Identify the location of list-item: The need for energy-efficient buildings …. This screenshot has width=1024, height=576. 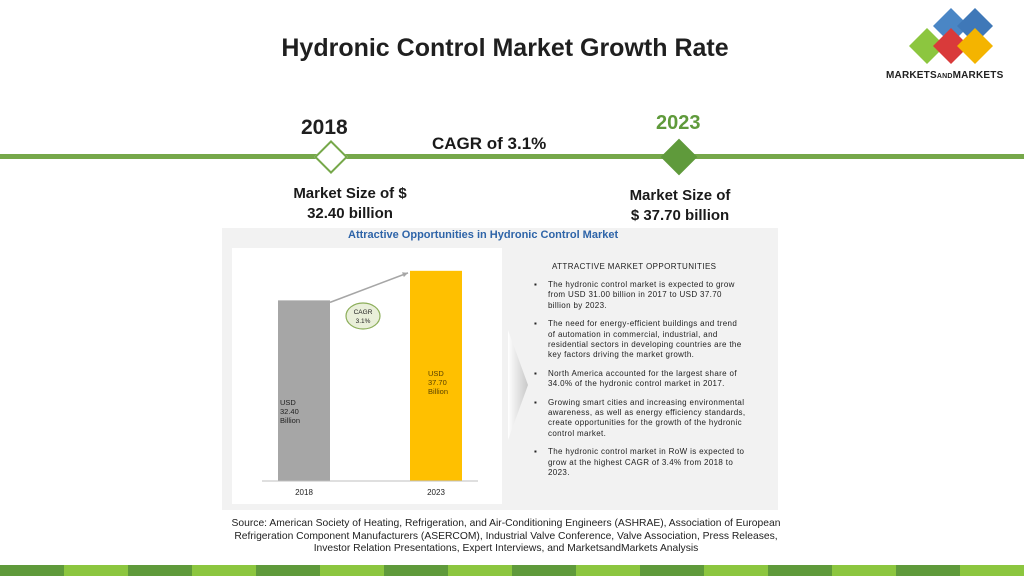
(640, 340).